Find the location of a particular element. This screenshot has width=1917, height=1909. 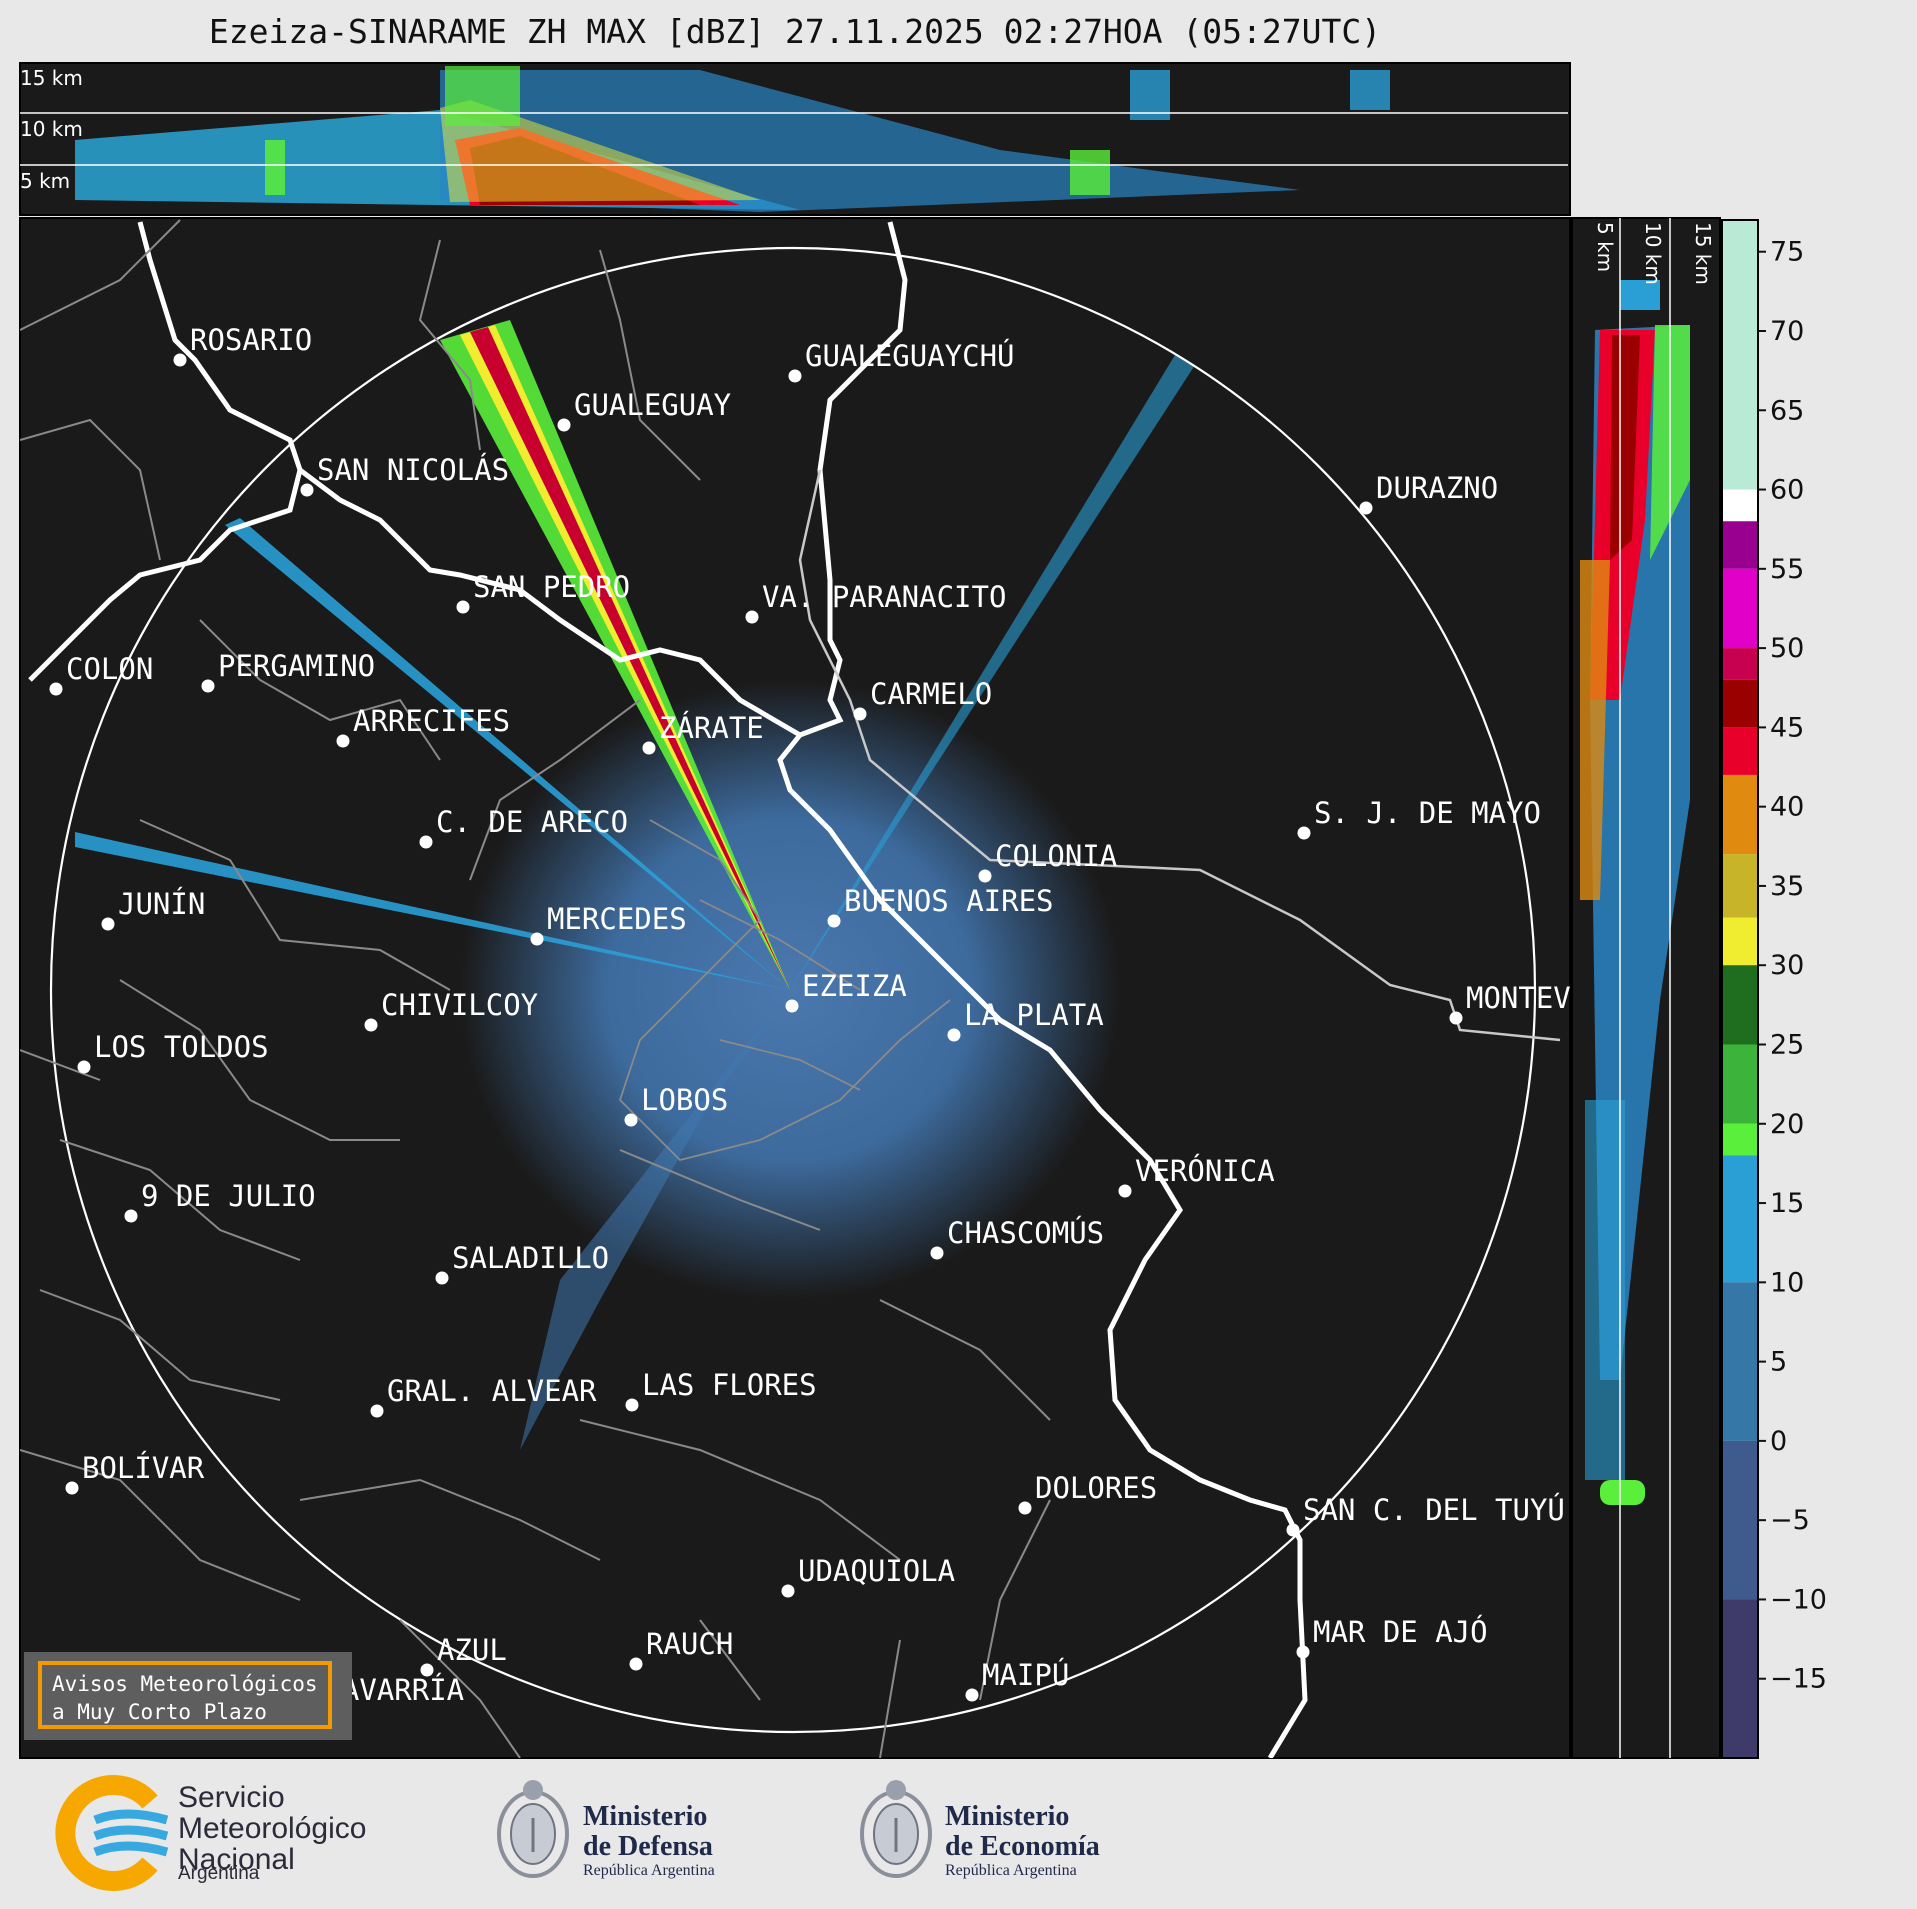

city-label: SAN C. DEL TUYÚ is located at coordinates (1434, 1510).